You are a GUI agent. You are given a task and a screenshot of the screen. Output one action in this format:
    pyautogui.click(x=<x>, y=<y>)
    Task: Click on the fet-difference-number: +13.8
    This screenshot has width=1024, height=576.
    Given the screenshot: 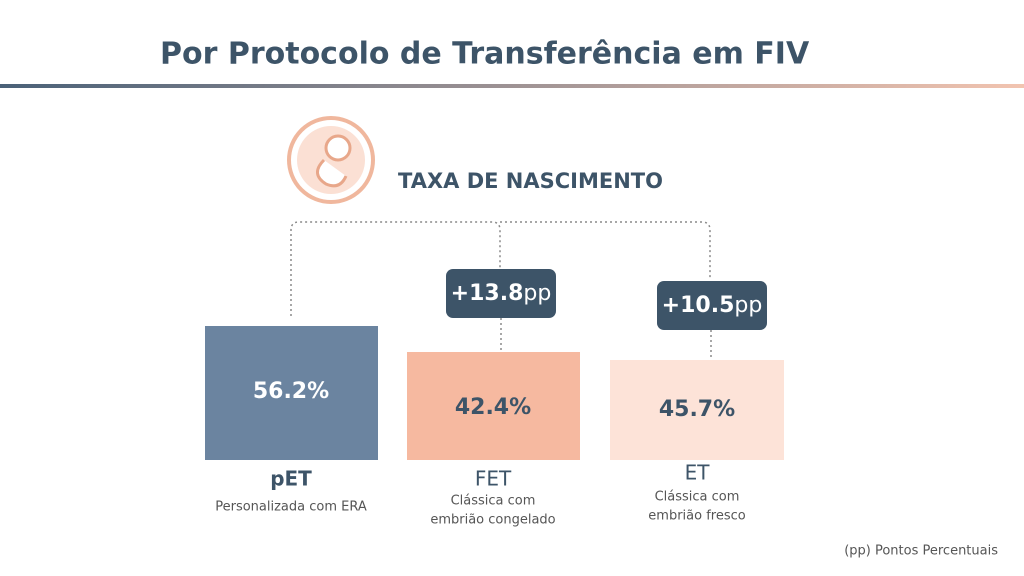 What is the action you would take?
    pyautogui.click(x=487, y=293)
    